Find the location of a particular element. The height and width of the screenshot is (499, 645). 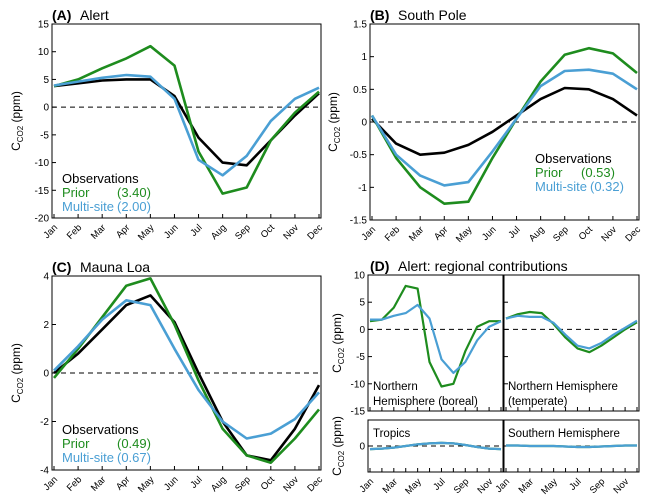

subplot-label-nh-boreal-line1: Northern is located at coordinates (395, 387).